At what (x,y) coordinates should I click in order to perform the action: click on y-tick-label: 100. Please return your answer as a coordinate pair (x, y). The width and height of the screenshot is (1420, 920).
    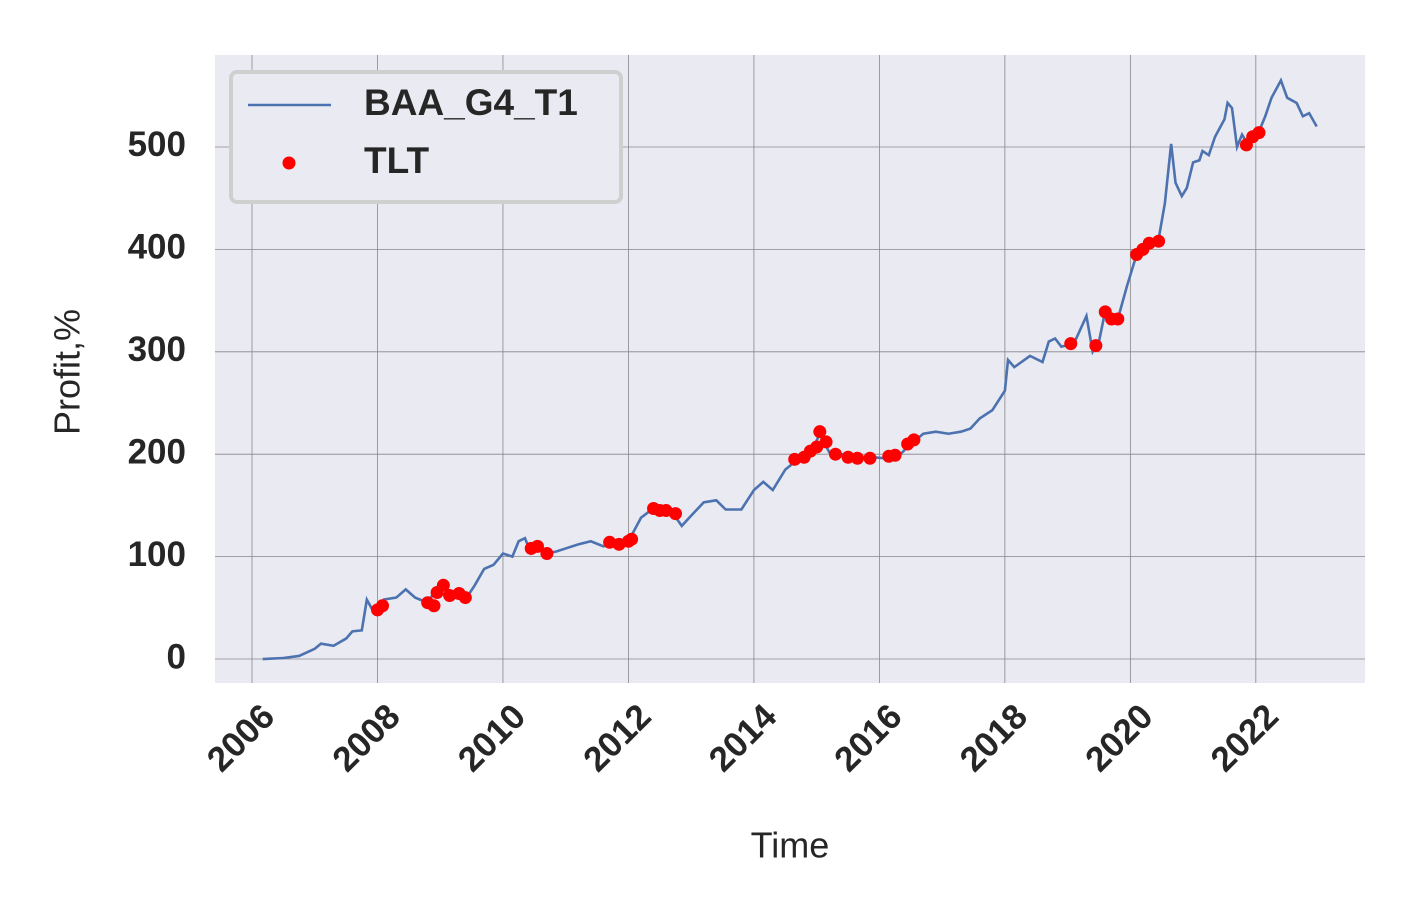
    Looking at the image, I should click on (157, 554).